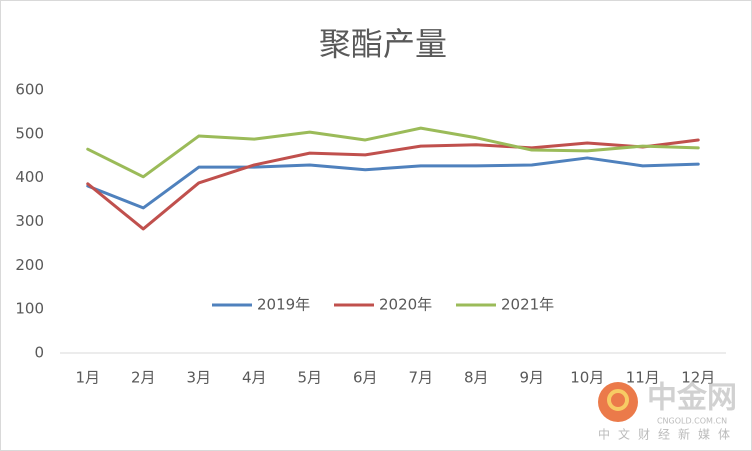 The image size is (752, 451). I want to click on legend-label: 2020年, so click(405, 305).